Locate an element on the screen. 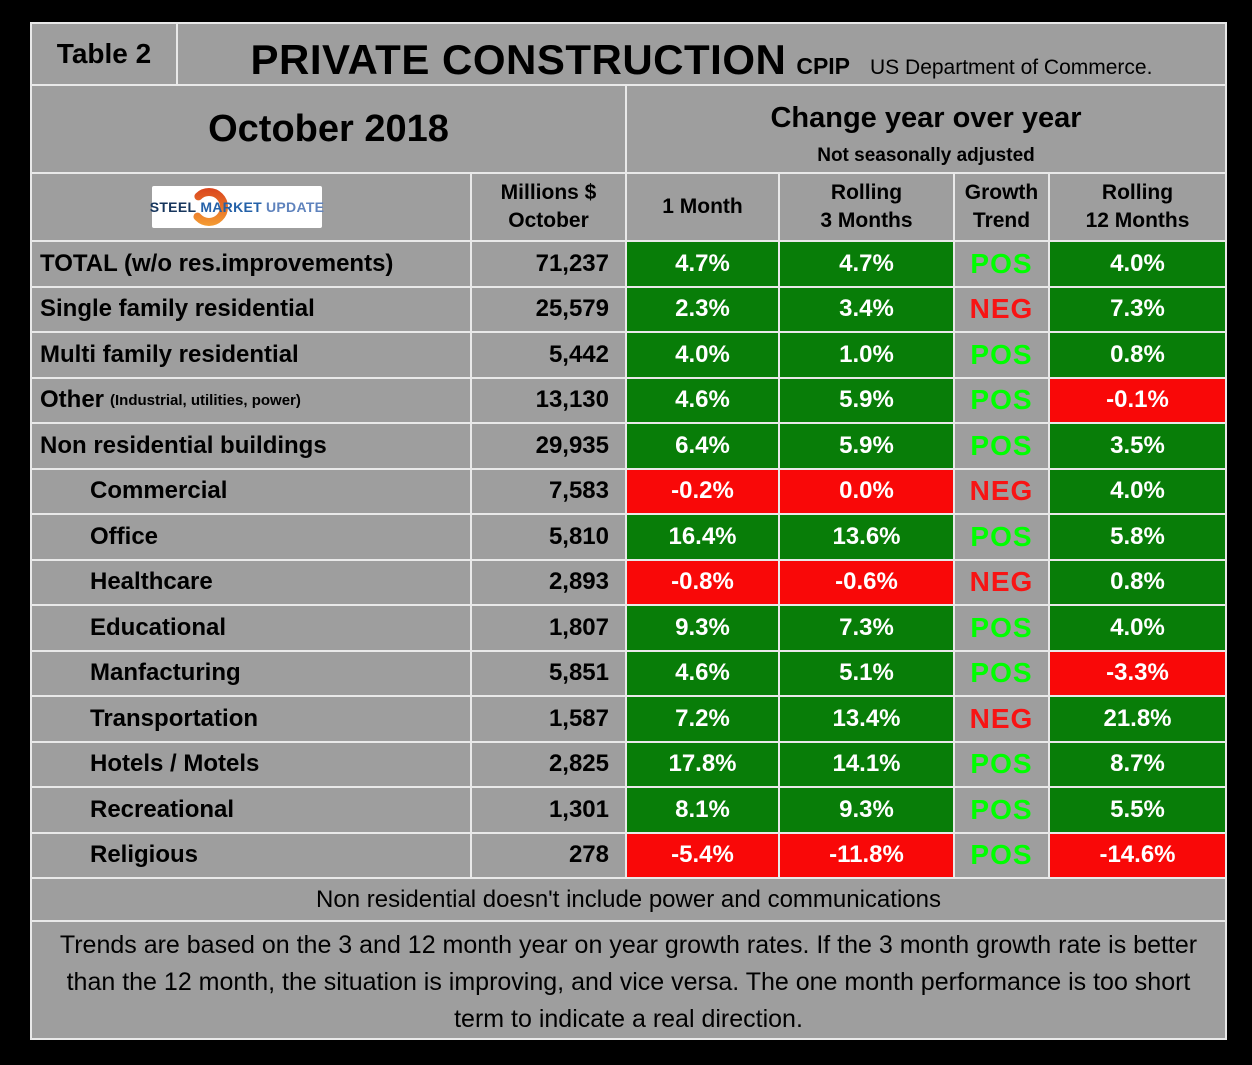 Image resolution: width=1252 pixels, height=1065 pixels. report-month: October 2018 is located at coordinates (329, 129).